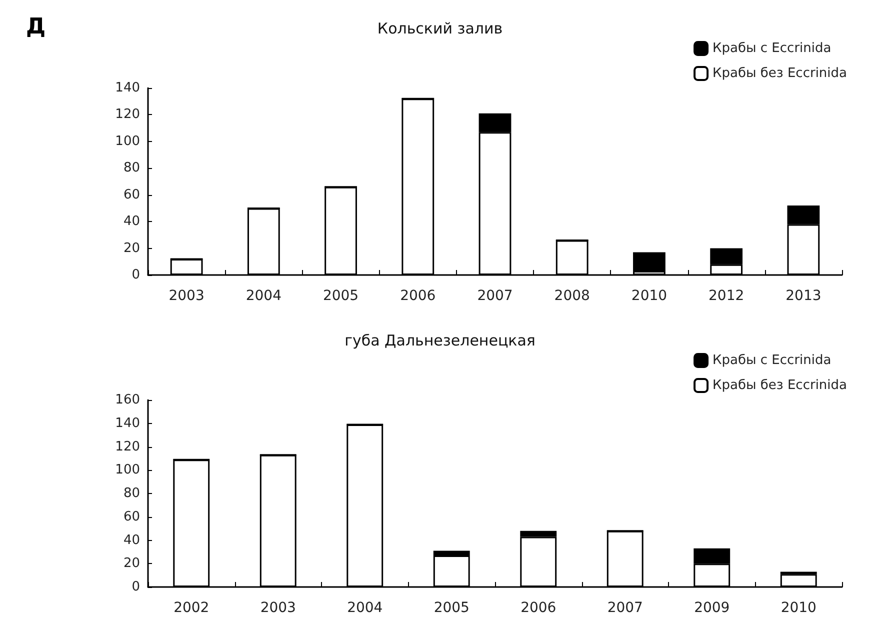  What do you see at coordinates (440, 29) in the screenshot?
I see `chart-title: Кольский залив` at bounding box center [440, 29].